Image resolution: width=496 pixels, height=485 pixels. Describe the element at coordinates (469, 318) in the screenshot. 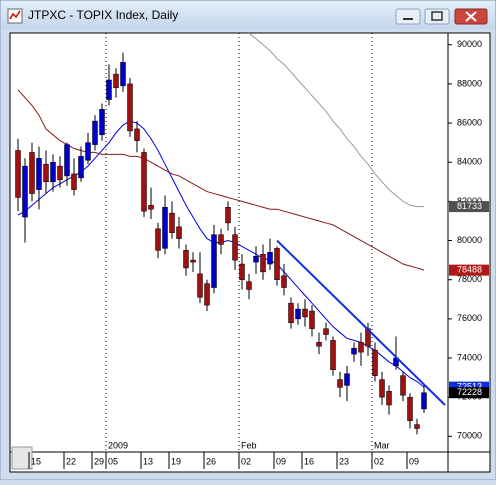

I see `y-tick-label: 76000` at that location.